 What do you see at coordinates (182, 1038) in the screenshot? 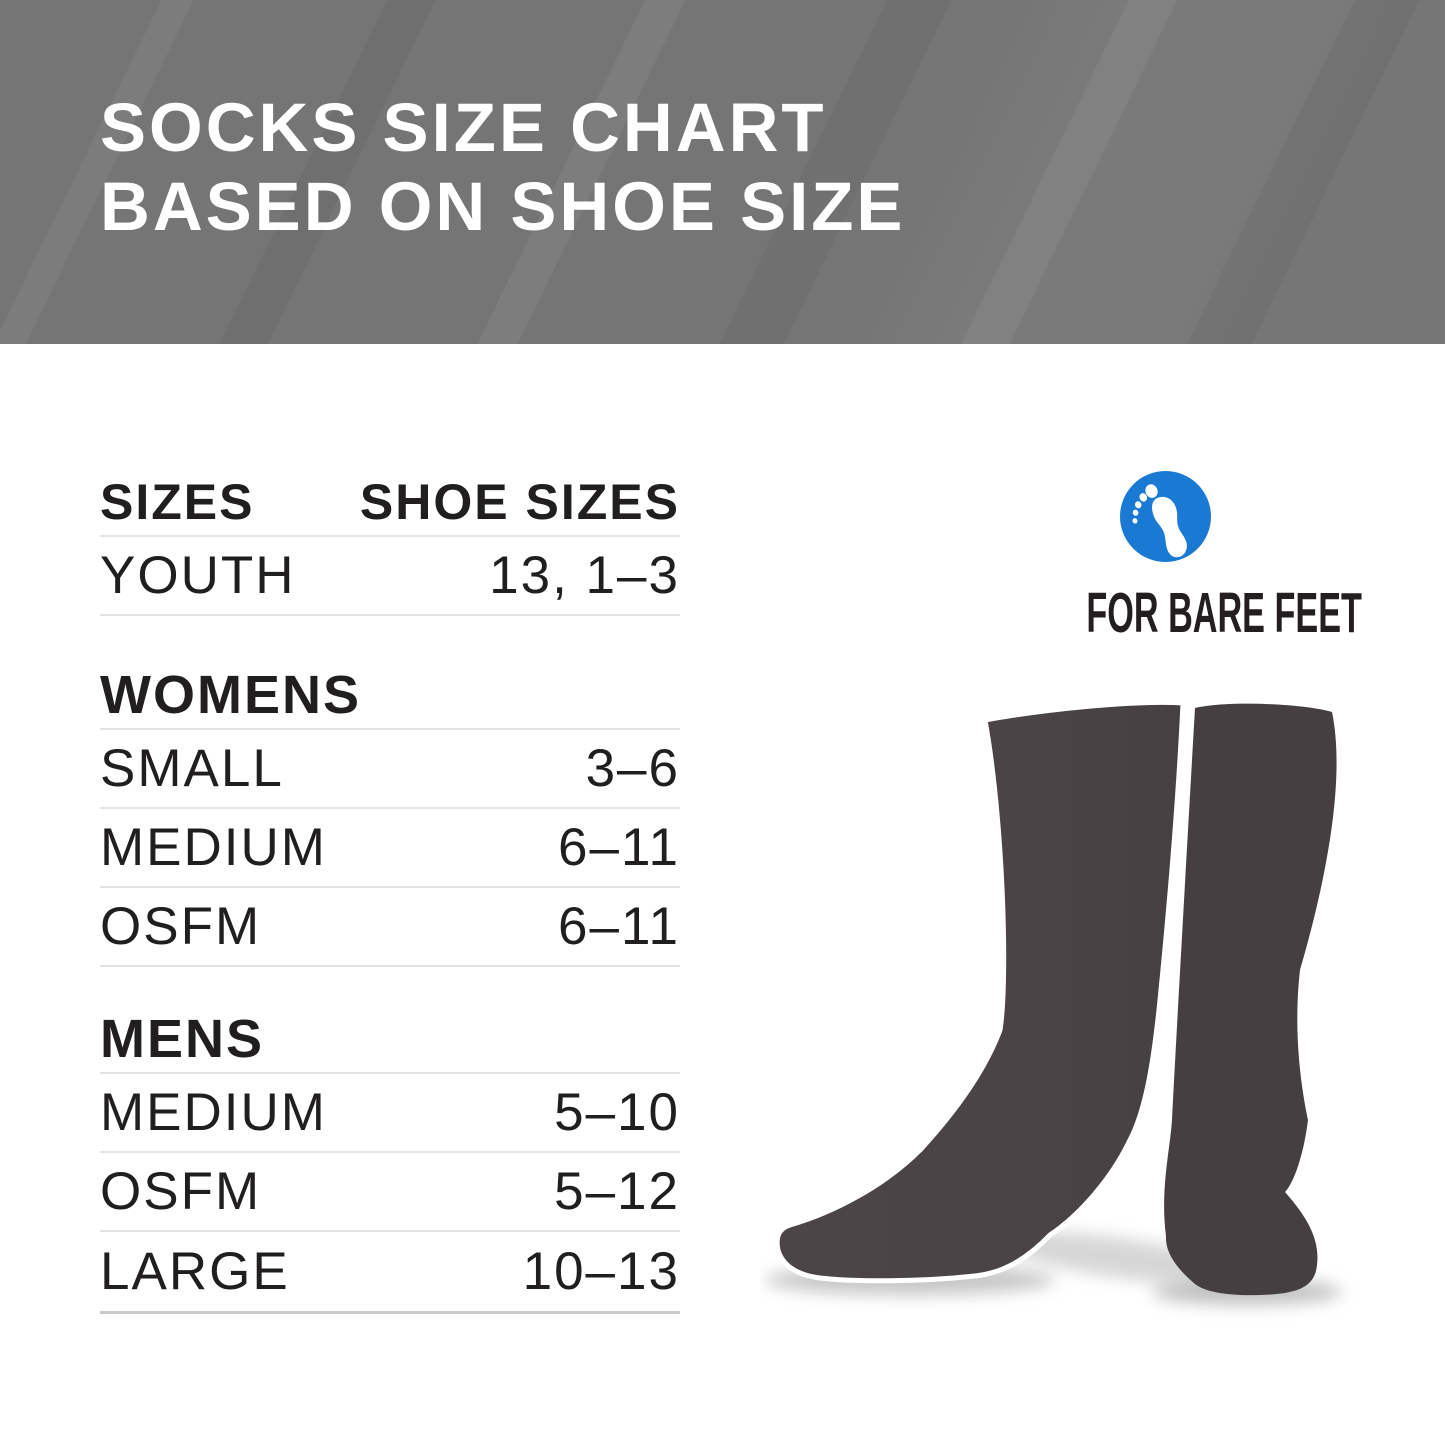
I see `section-title: MENS` at bounding box center [182, 1038].